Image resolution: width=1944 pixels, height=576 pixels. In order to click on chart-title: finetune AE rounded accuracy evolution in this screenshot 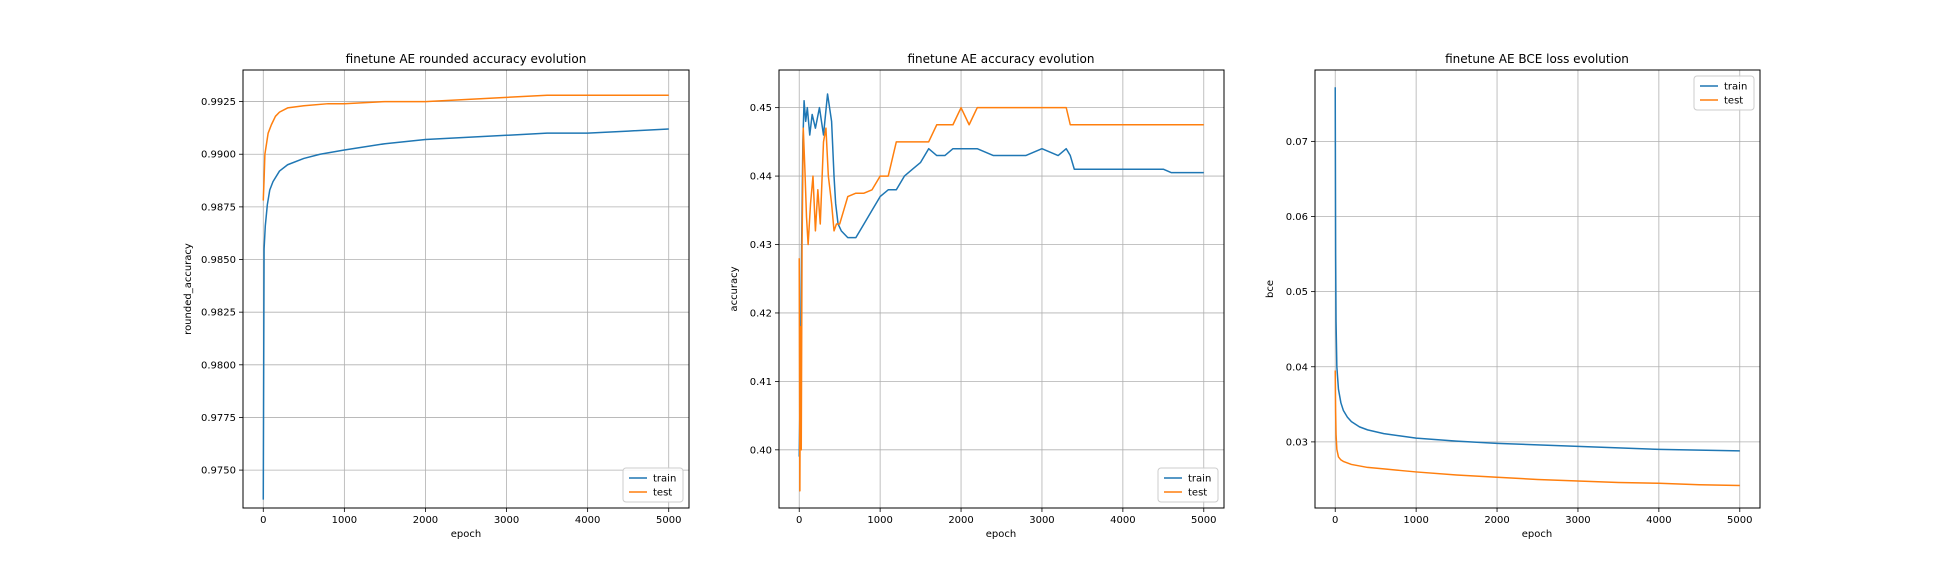, I will do `click(466, 59)`.